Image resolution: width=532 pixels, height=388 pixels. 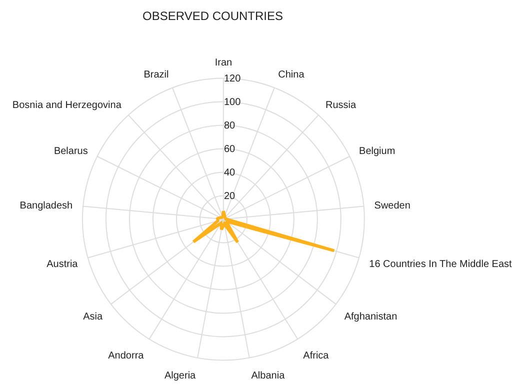 I want to click on spoke-label: Brazil, so click(x=156, y=74).